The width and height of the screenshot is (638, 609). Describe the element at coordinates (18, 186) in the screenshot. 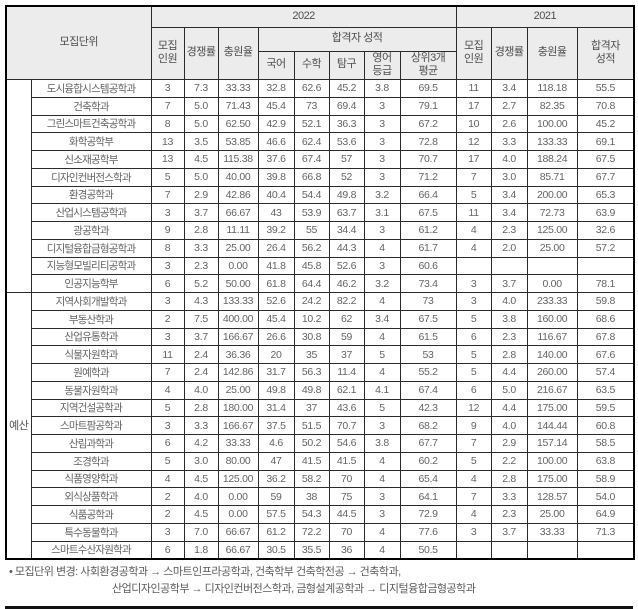

I see `campus-group-label` at that location.